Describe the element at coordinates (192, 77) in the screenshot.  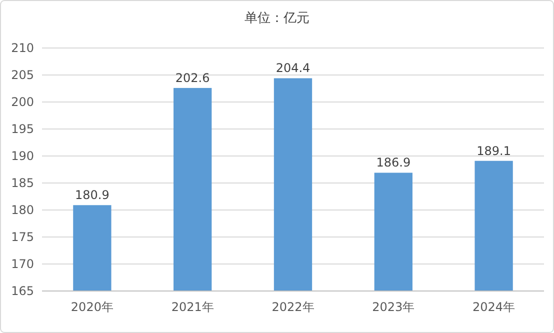
I see `data-label: 202.6` at that location.